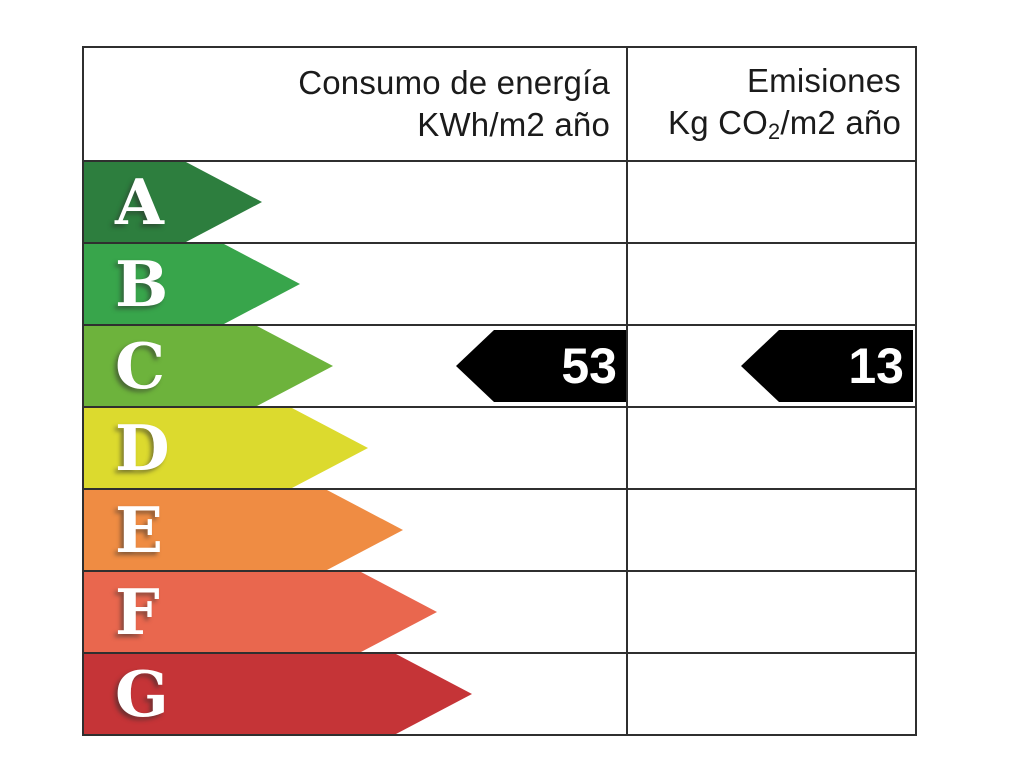  Describe the element at coordinates (771, 448) in the screenshot. I see `emissions-cell-d` at that location.